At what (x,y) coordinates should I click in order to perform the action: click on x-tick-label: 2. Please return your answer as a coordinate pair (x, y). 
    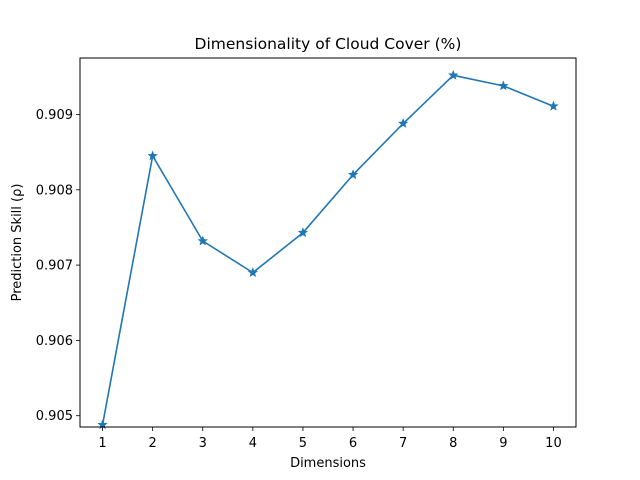
    Looking at the image, I should click on (153, 443).